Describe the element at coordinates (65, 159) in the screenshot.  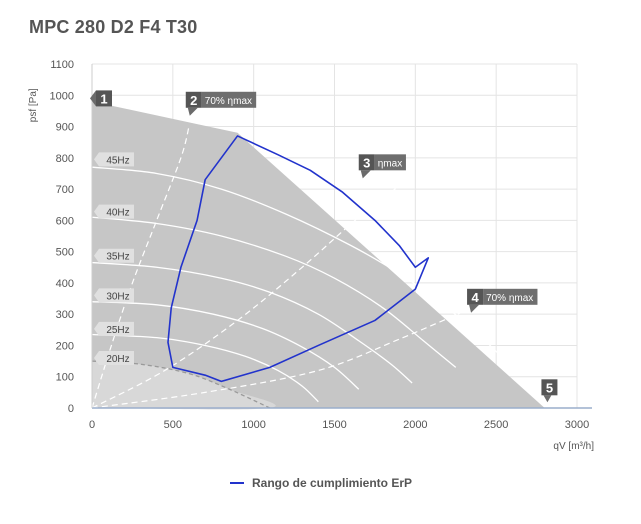
I see `y-tick-label: 800` at that location.